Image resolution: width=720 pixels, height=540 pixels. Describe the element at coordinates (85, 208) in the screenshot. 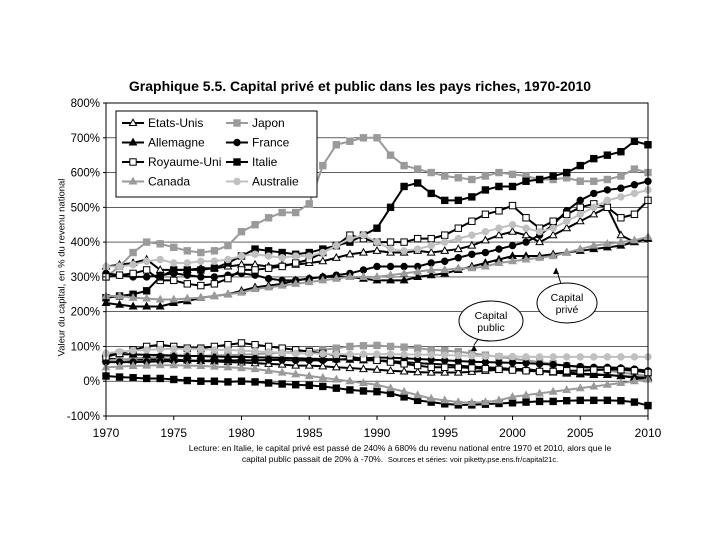

I see `y-tick-label: 500%` at that location.